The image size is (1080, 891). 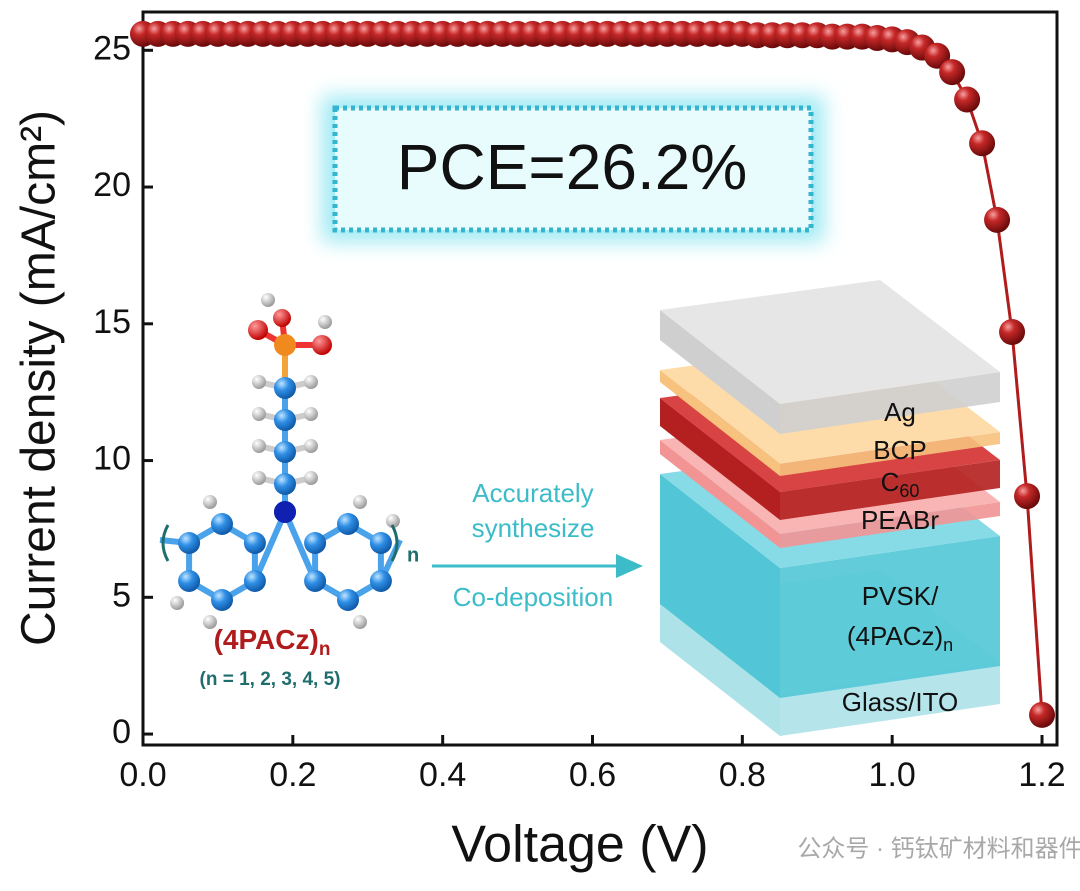 What do you see at coordinates (948, 645) in the screenshot?
I see `layer-sub: n` at bounding box center [948, 645].